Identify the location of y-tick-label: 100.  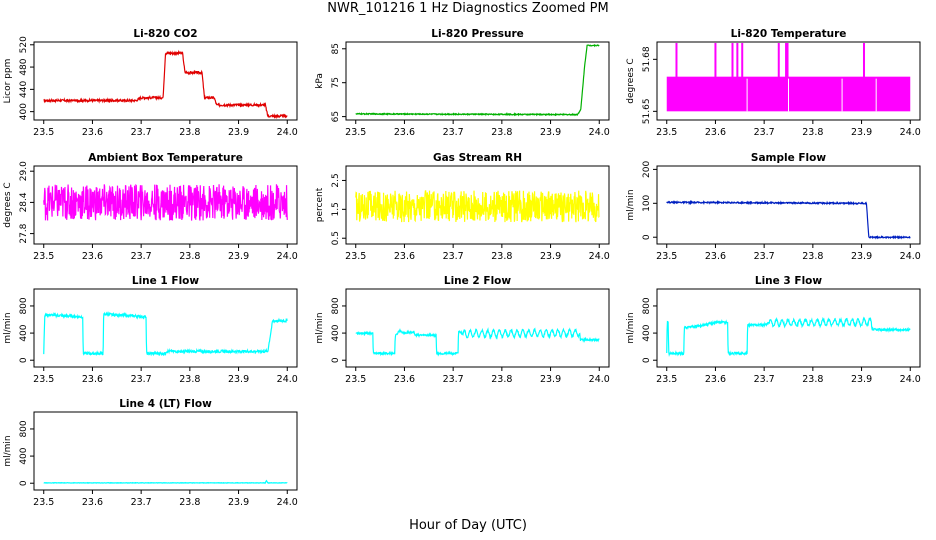
(647, 202).